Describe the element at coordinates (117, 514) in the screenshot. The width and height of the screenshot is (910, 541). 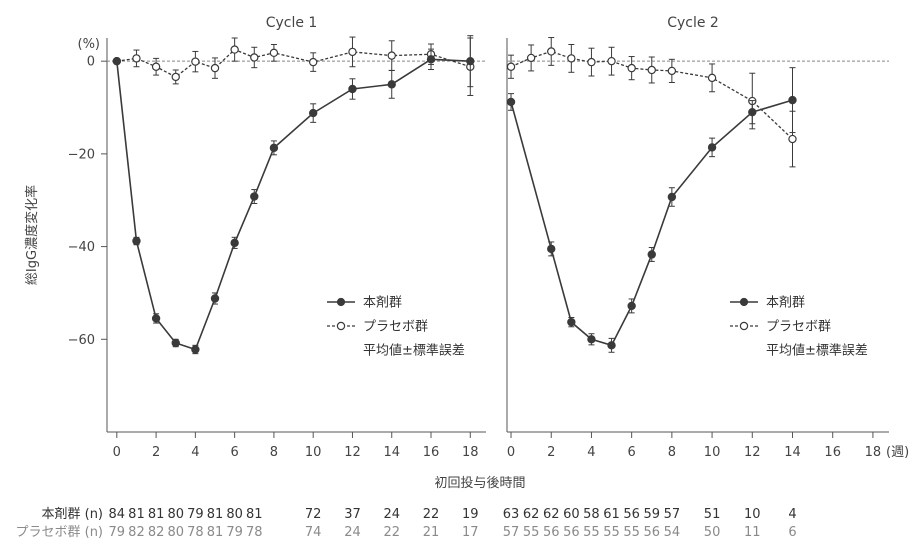
I see `at-risk-value: 84` at that location.